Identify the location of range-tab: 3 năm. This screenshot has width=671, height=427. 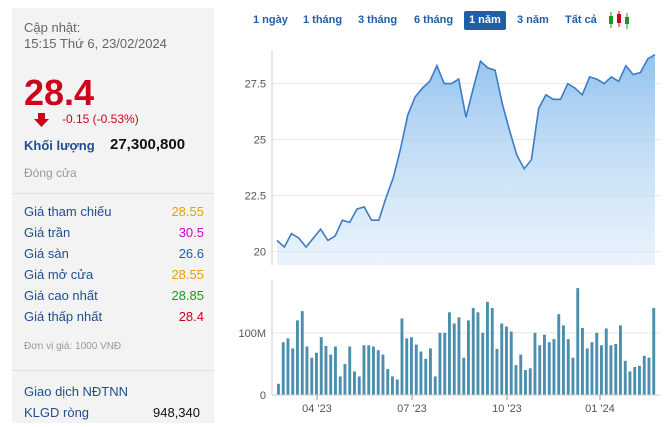
(533, 20).